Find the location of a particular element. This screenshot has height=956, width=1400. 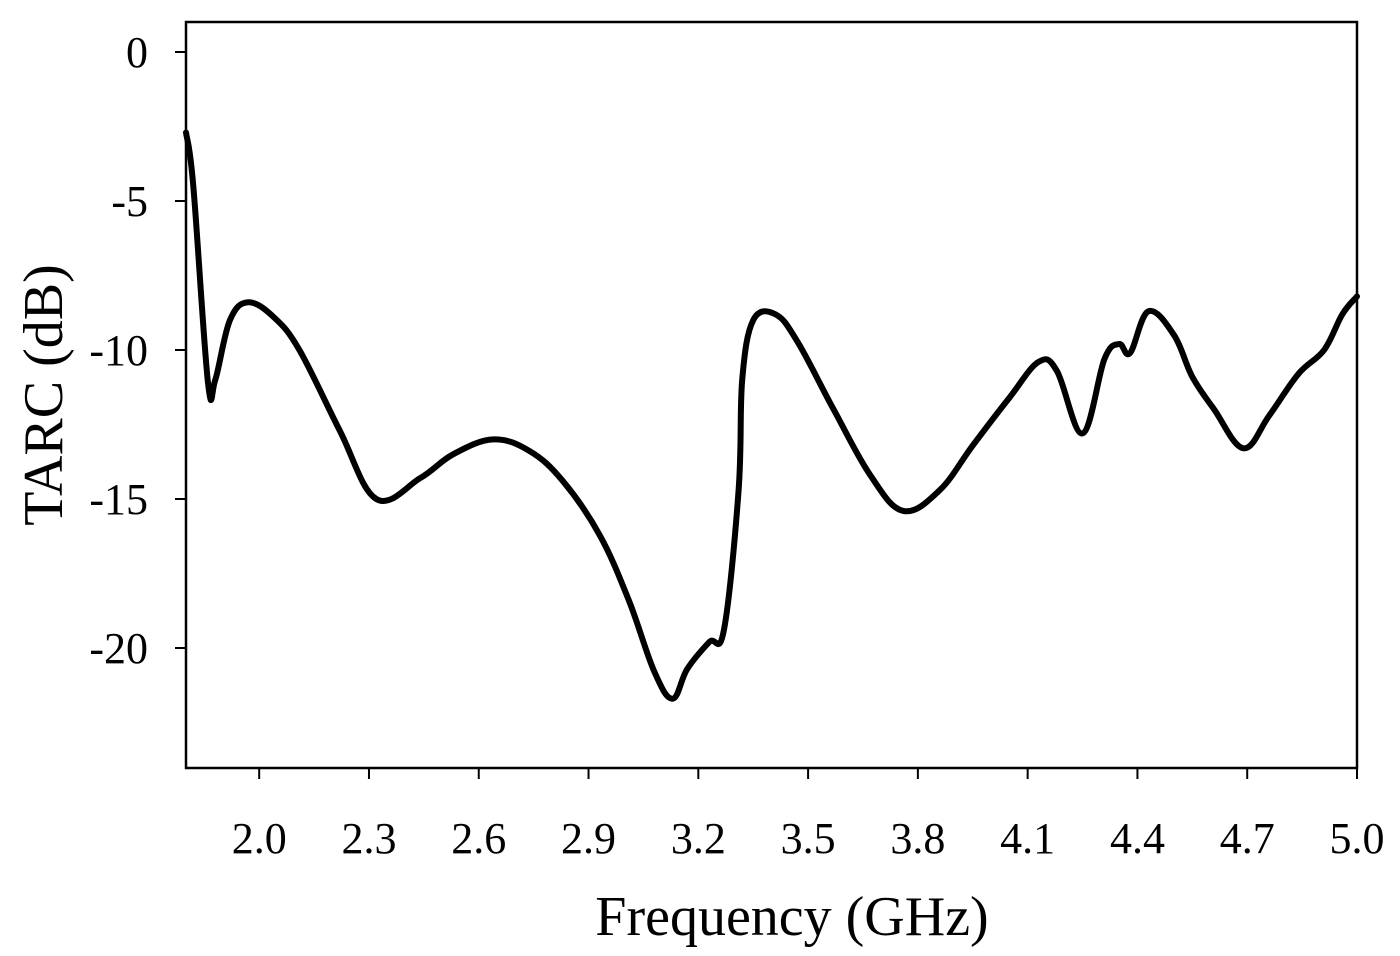

x-tick-label: 2.9 is located at coordinates (588, 838).